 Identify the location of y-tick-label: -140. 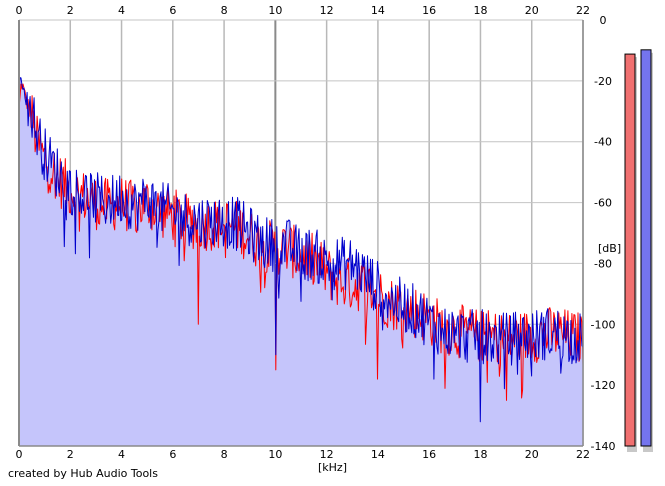
(603, 446).